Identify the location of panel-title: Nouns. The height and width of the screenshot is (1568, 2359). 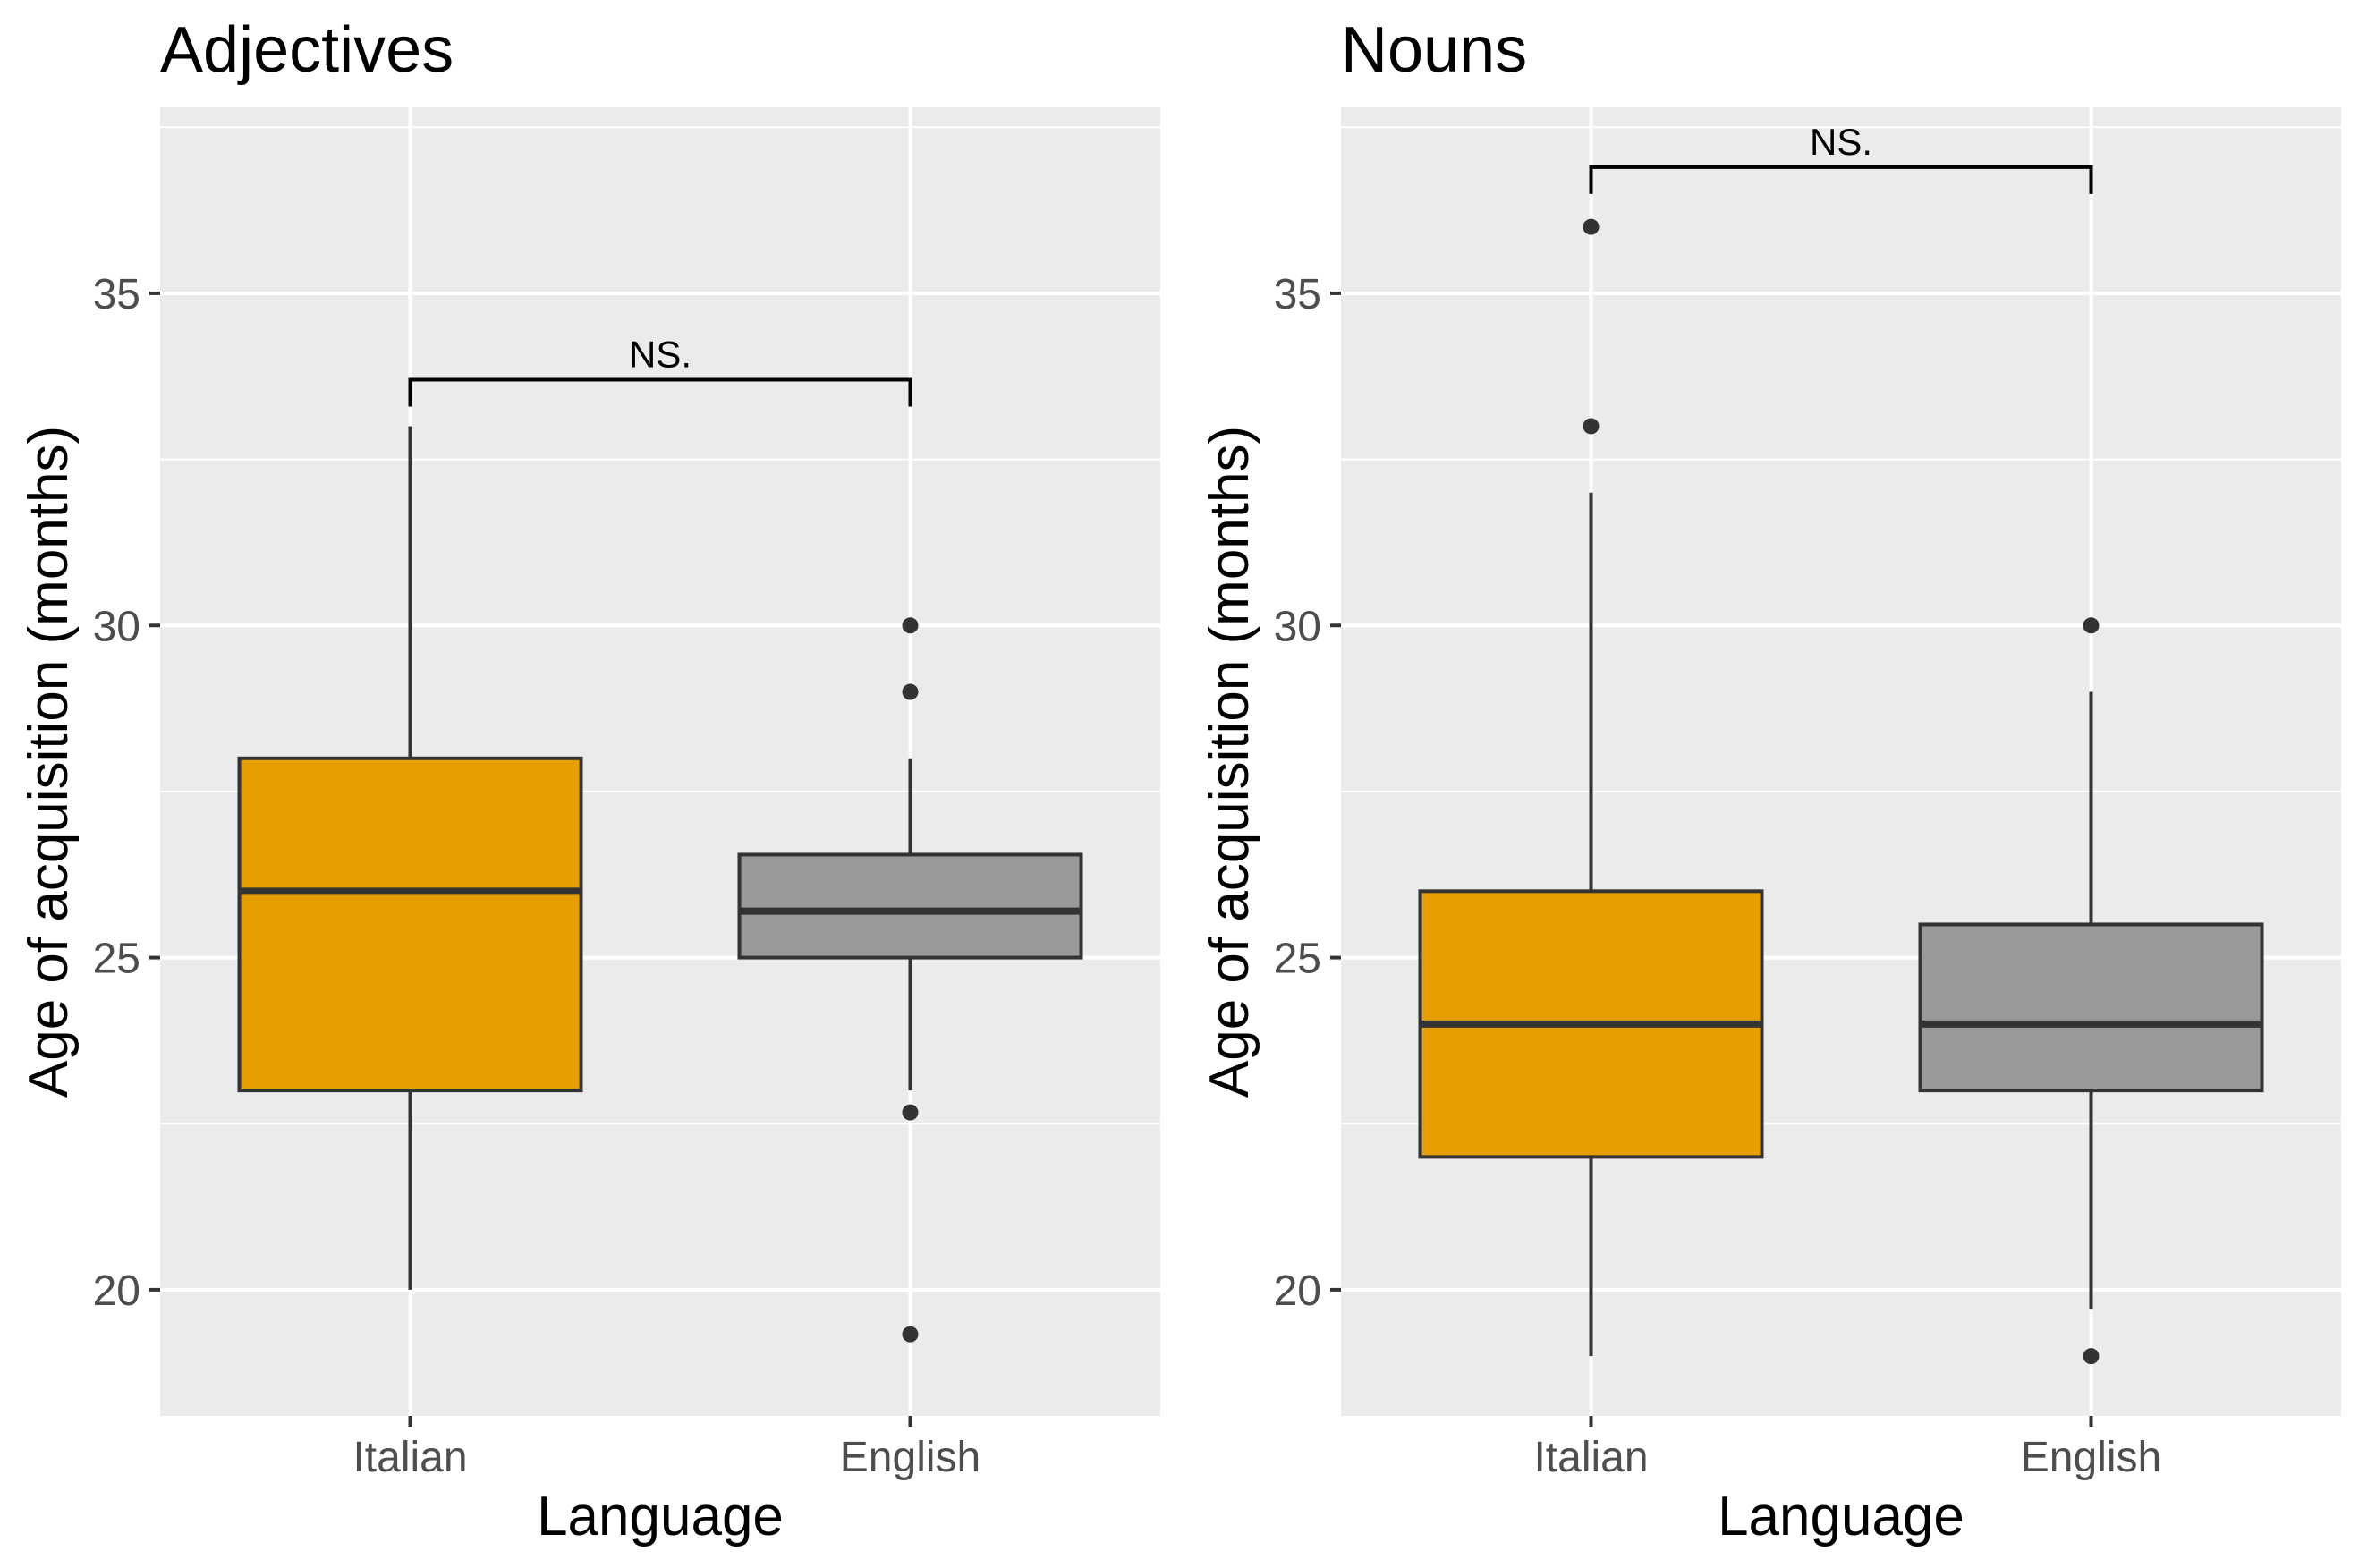
(1434, 50).